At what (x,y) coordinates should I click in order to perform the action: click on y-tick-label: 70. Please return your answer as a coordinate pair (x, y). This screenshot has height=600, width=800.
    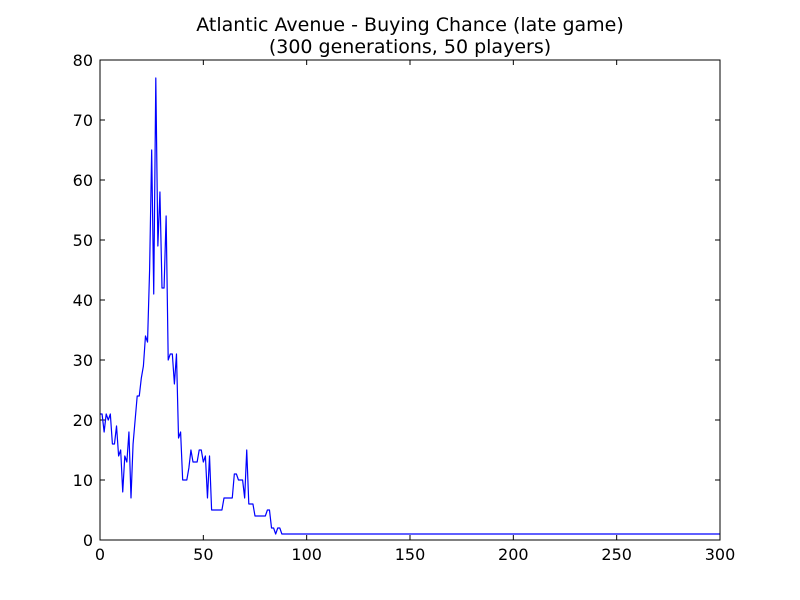
    Looking at the image, I should click on (83, 120).